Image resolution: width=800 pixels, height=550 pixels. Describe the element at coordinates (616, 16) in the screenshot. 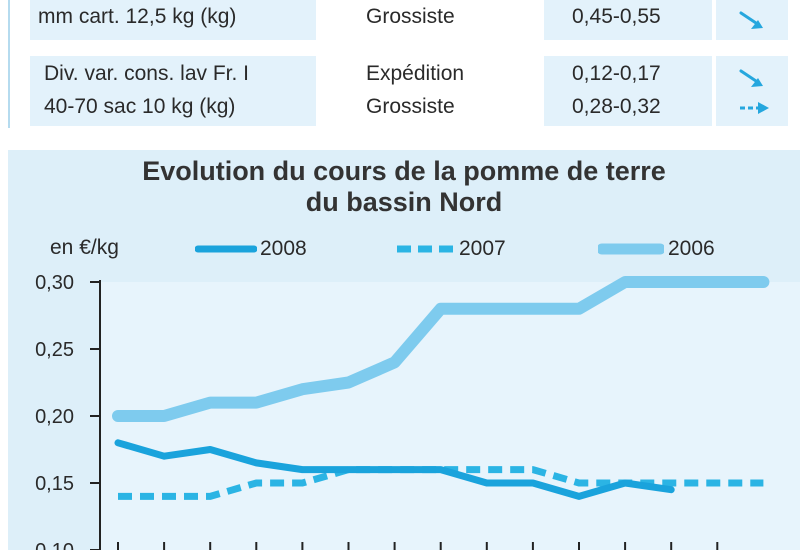

I see `price-cell: 0,45-0,55` at that location.